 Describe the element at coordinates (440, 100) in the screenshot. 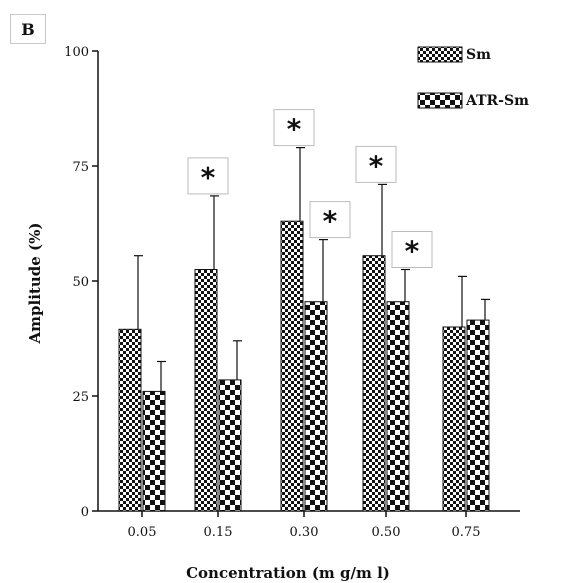

I see `legend-swatch-ATR-Sm` at that location.